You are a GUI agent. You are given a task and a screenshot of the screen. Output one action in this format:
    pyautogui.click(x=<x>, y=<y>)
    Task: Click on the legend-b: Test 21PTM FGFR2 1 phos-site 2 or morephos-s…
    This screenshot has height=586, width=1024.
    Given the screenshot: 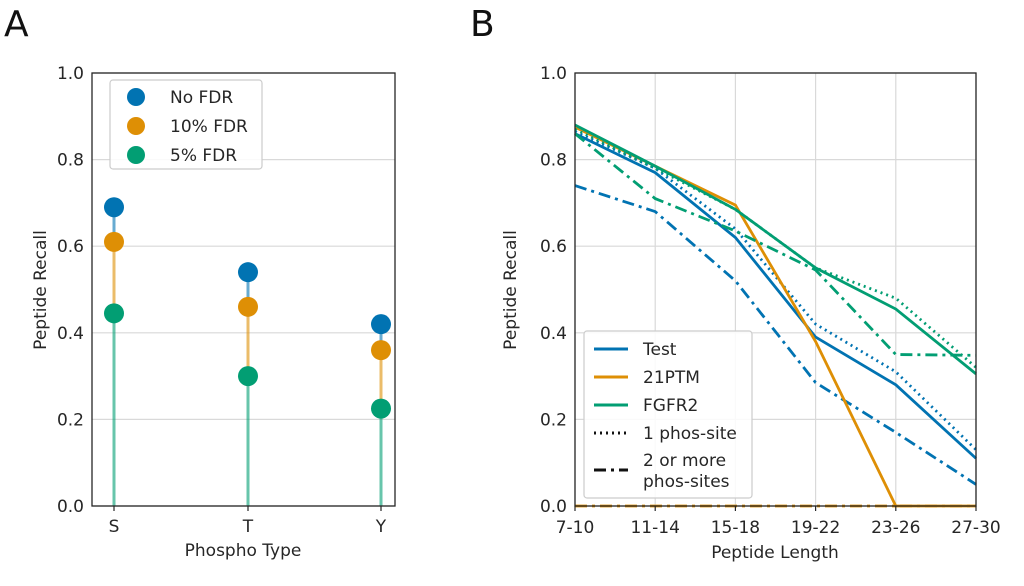 What is the action you would take?
    pyautogui.click(x=668, y=414)
    